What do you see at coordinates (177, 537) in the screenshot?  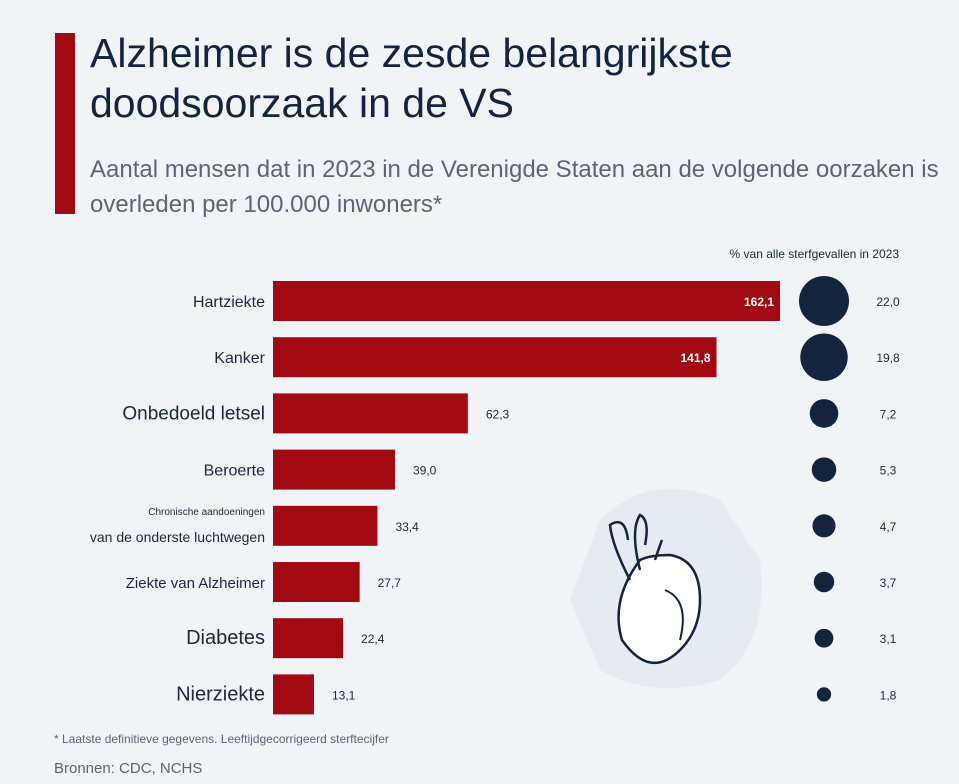 I see `category-label-line: van de onderste luchtwegen` at bounding box center [177, 537].